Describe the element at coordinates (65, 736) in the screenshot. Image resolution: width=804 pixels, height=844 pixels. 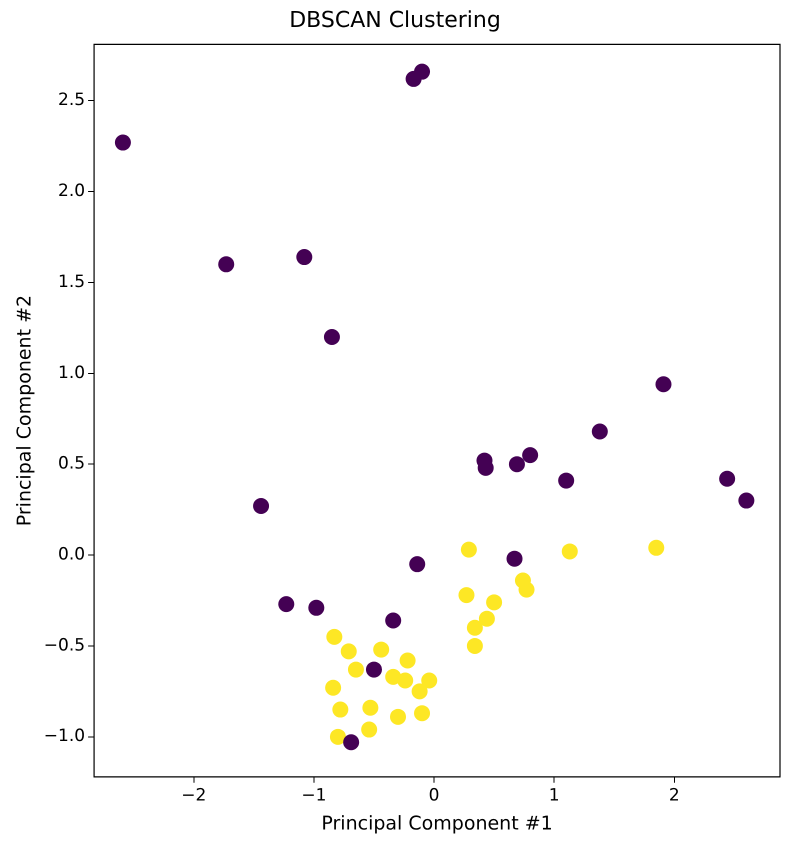
I see `y-tick-label: −1.0` at that location.